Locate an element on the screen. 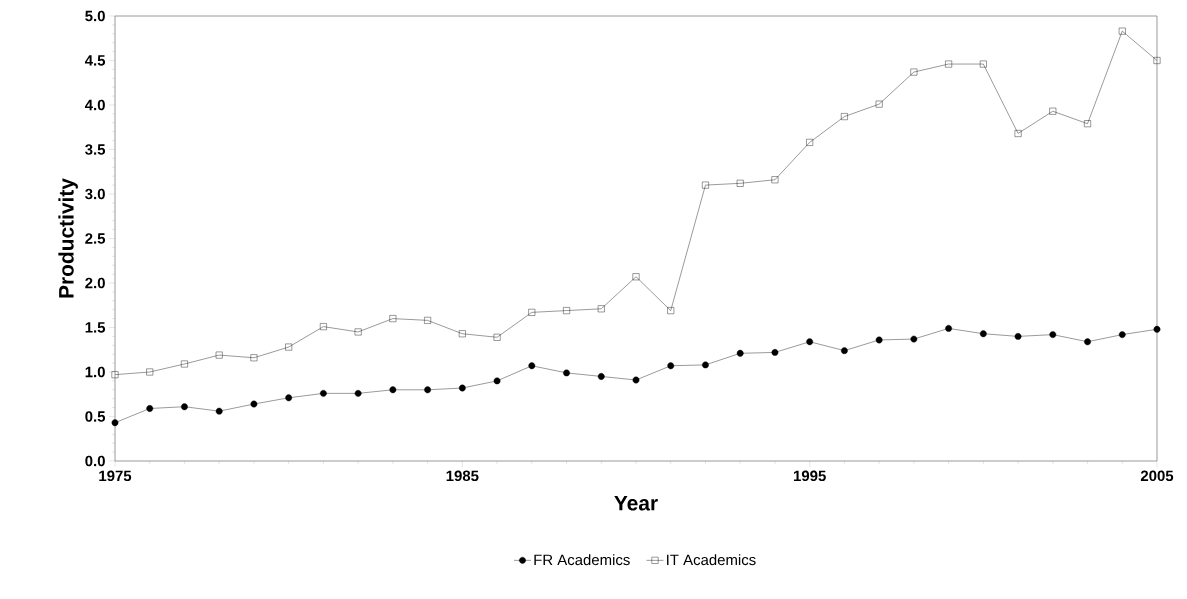 The width and height of the screenshot is (1187, 599). y-tick-label: 0.0 is located at coordinates (95, 461).